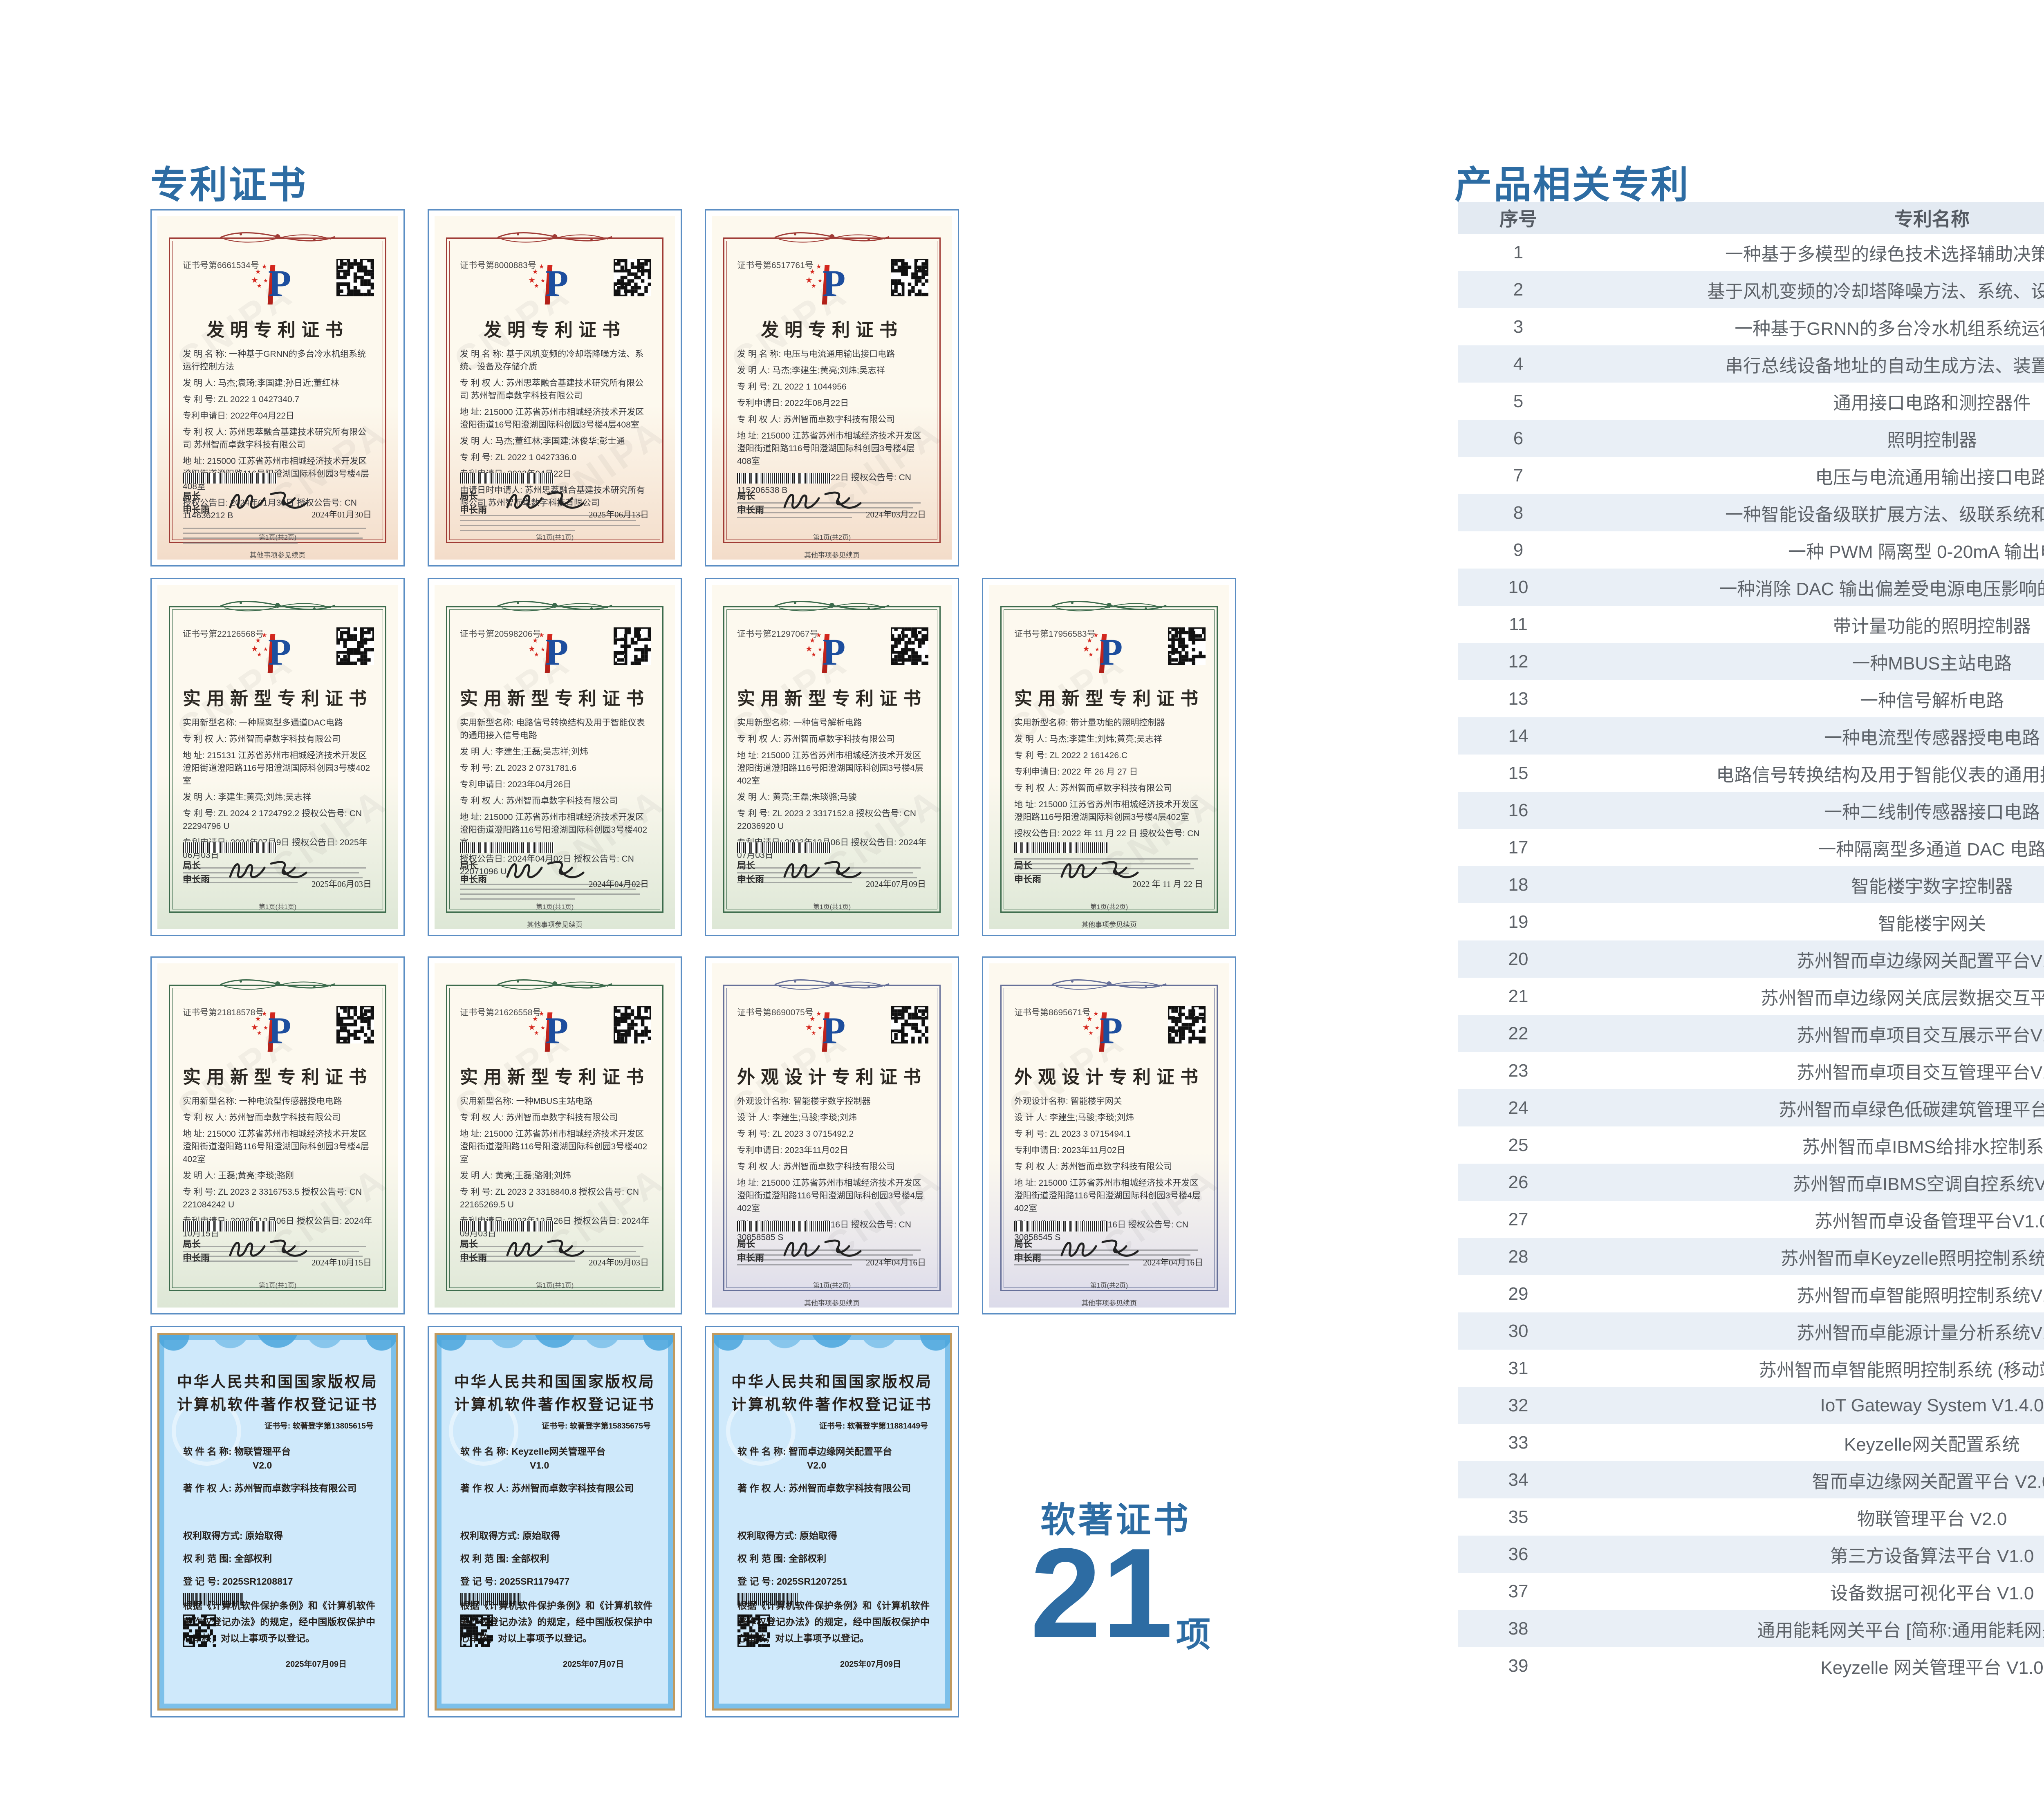  Describe the element at coordinates (552, 360) in the screenshot. I see `certificate-field: 发 明 名 称: 基于风机变频的冷却塔降噪方法、系统、设备及存储介质` at that location.